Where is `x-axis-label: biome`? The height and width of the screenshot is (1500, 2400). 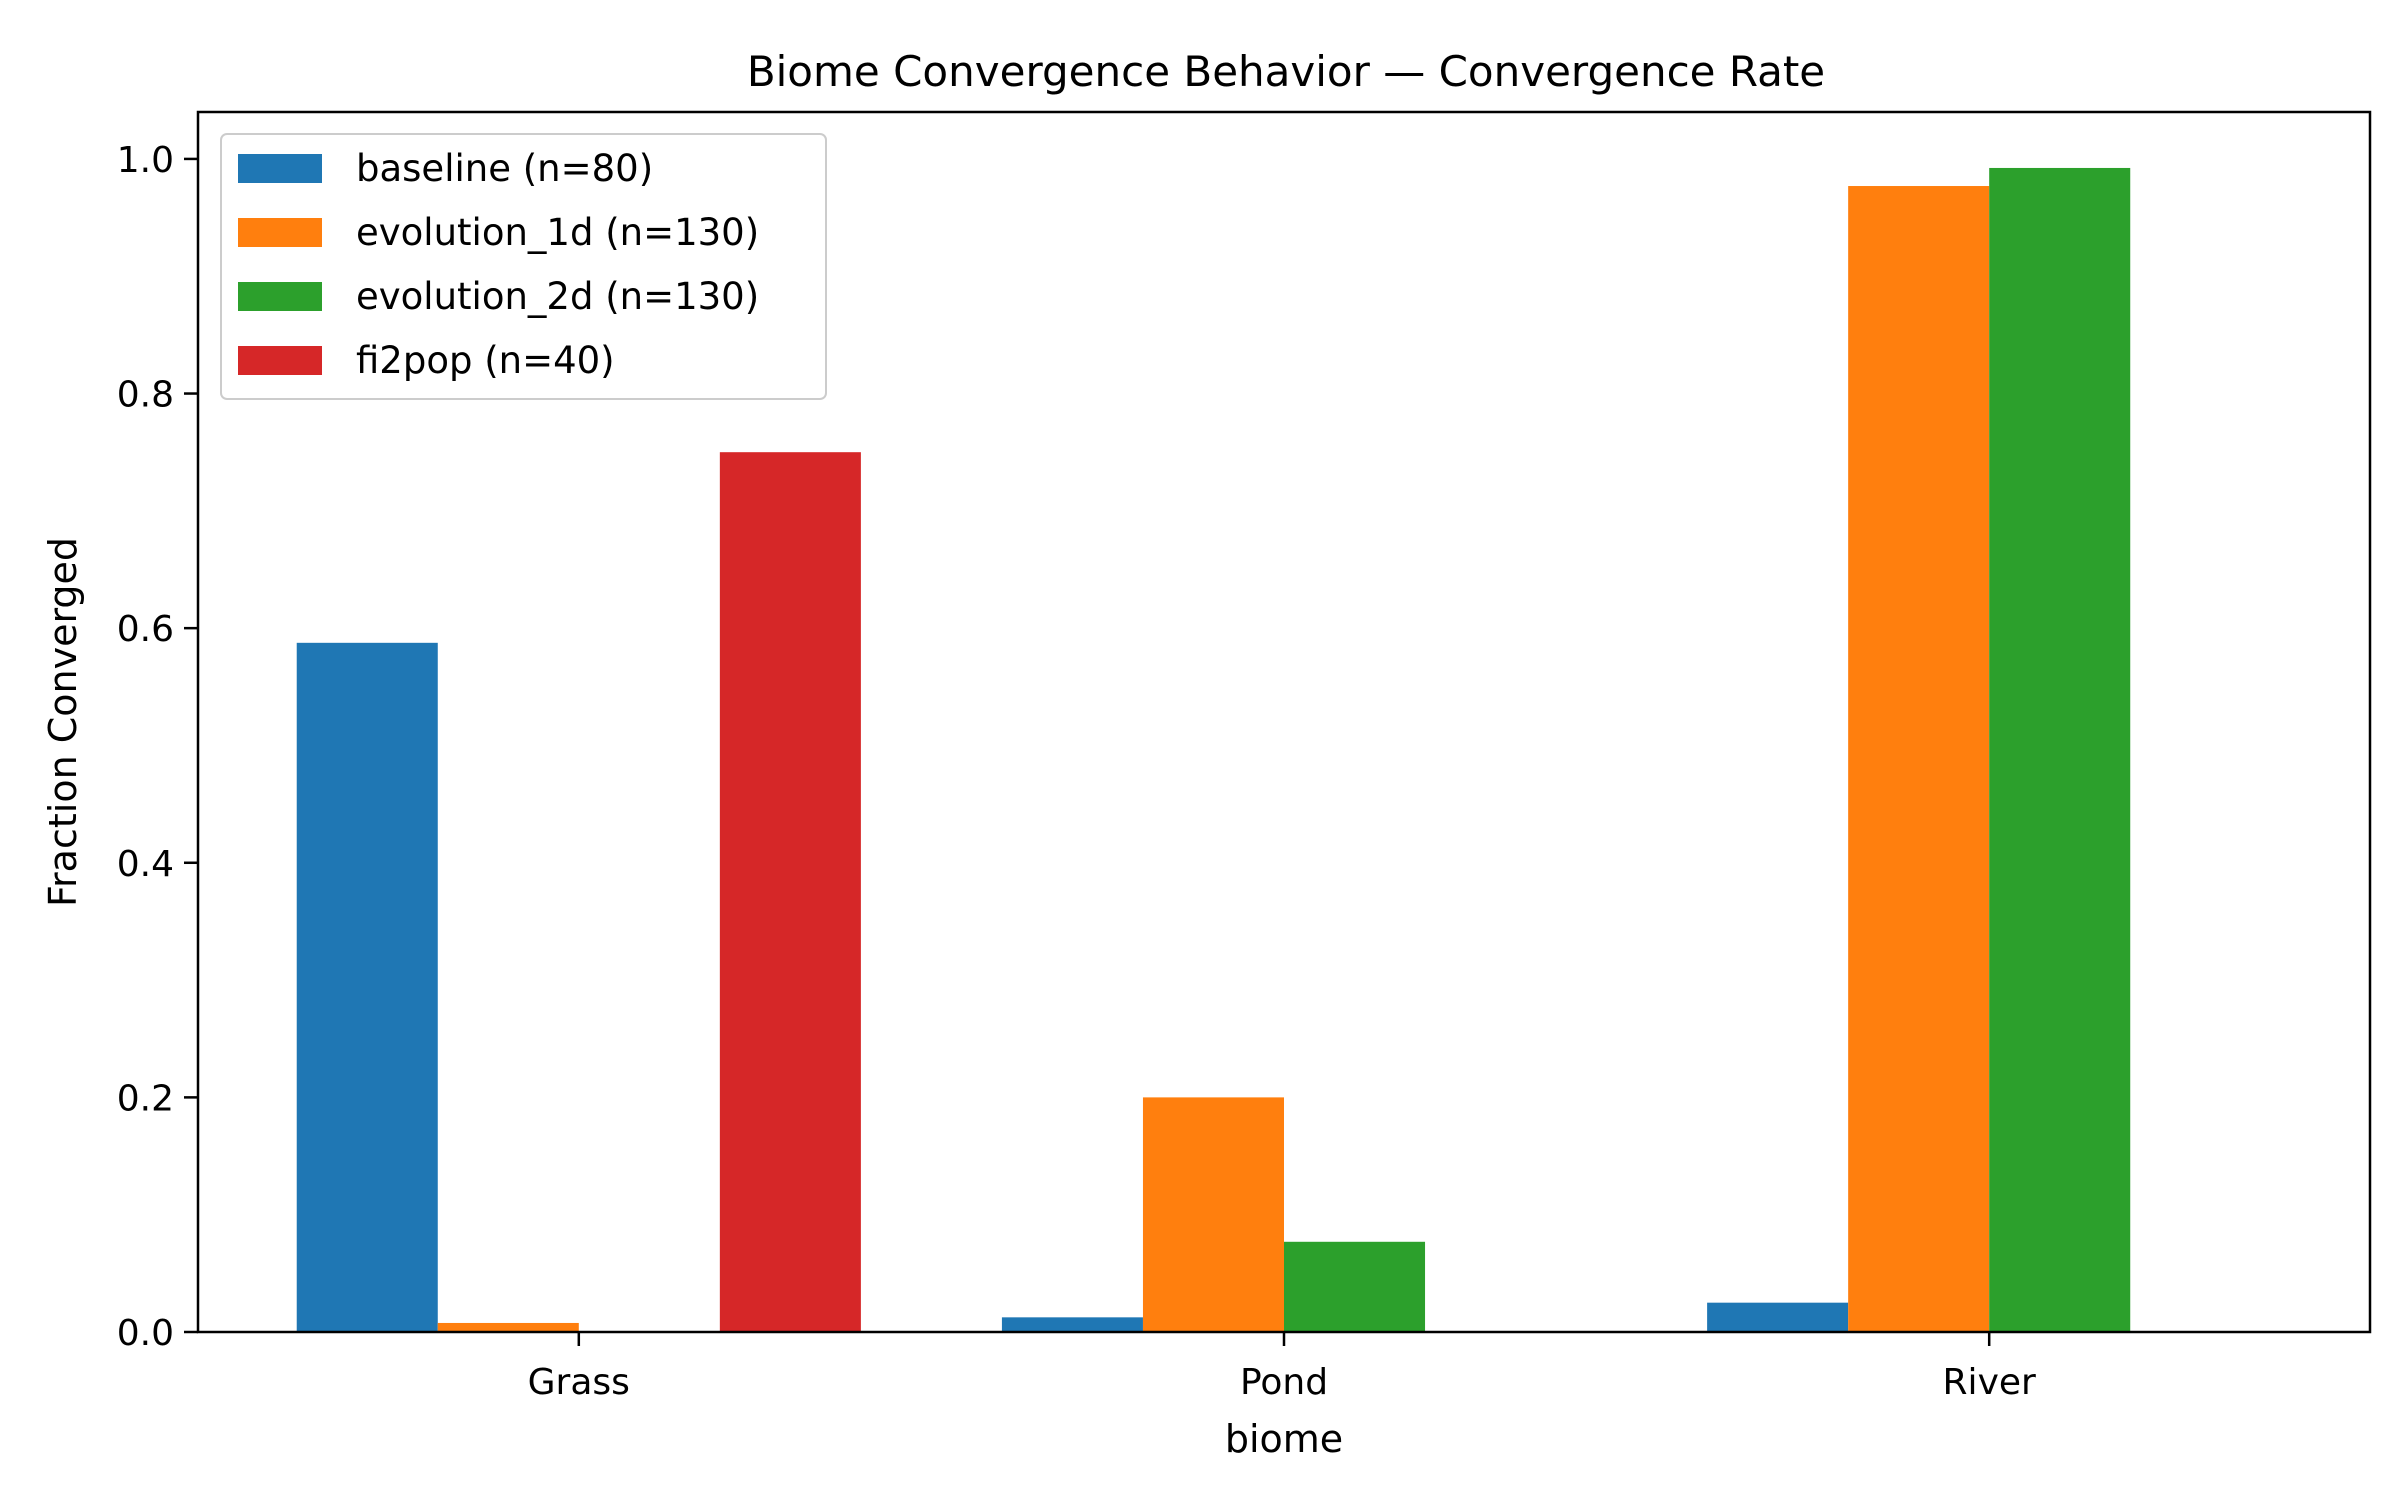 x-axis-label: biome is located at coordinates (1284, 1439).